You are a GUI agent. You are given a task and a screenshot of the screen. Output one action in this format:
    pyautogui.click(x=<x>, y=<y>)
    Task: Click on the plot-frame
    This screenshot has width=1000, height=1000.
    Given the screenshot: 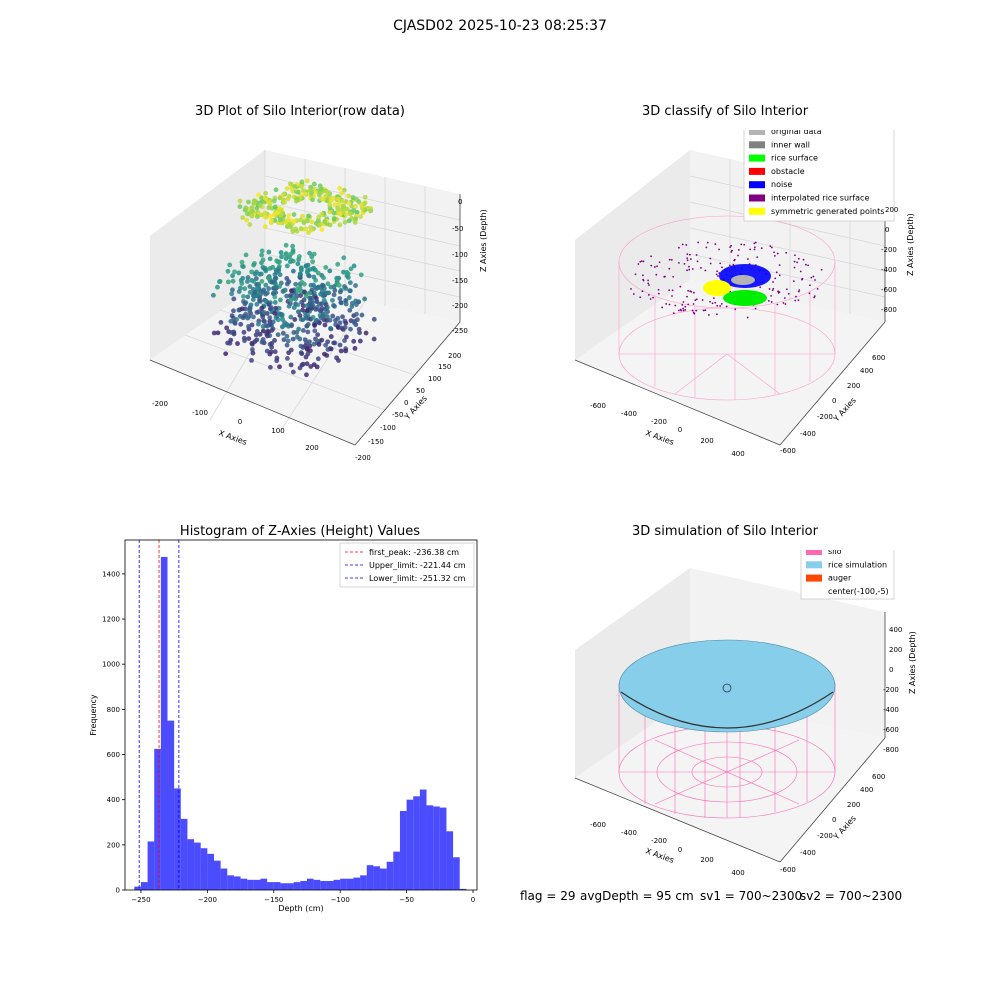 What is the action you would take?
    pyautogui.click(x=301, y=715)
    